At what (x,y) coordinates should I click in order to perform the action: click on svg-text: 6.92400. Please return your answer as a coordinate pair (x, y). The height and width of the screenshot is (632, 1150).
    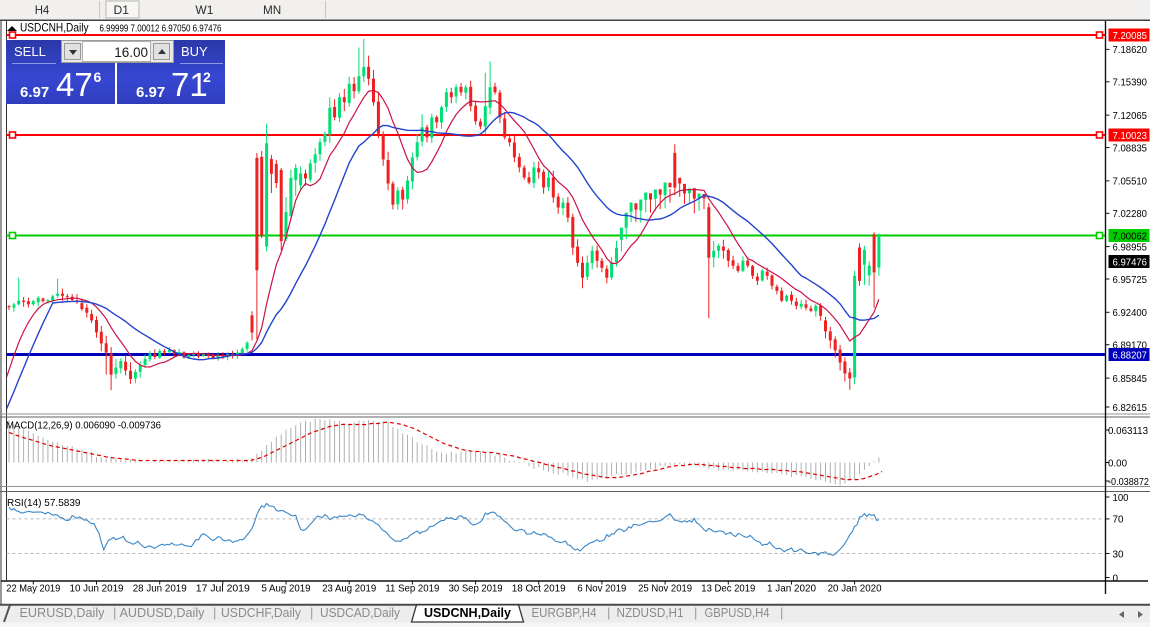
    Looking at the image, I should click on (1130, 313).